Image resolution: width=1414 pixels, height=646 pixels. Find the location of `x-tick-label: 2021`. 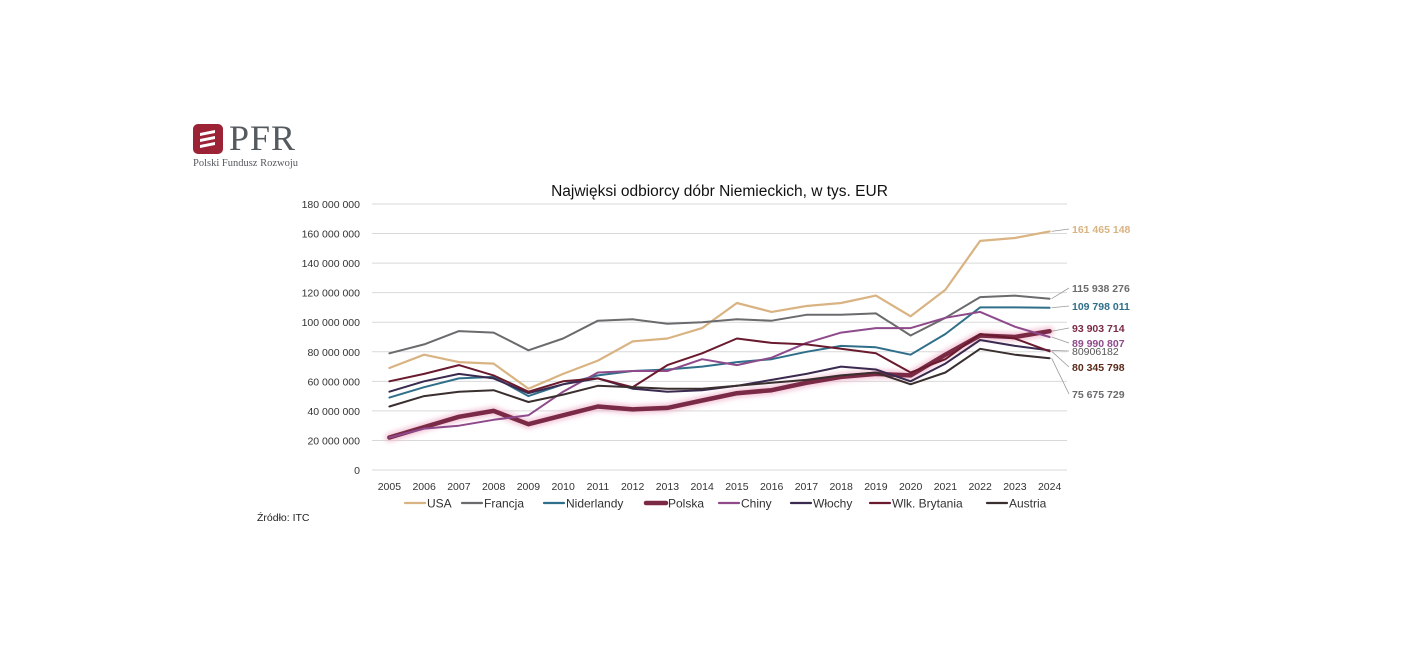

x-tick-label: 2021 is located at coordinates (946, 487).